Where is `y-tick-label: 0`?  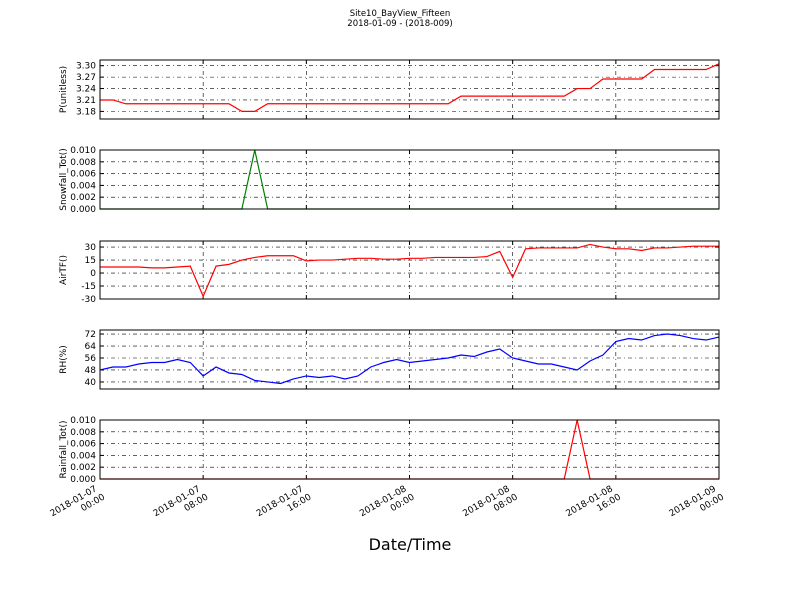 y-tick-label: 0 is located at coordinates (93, 274).